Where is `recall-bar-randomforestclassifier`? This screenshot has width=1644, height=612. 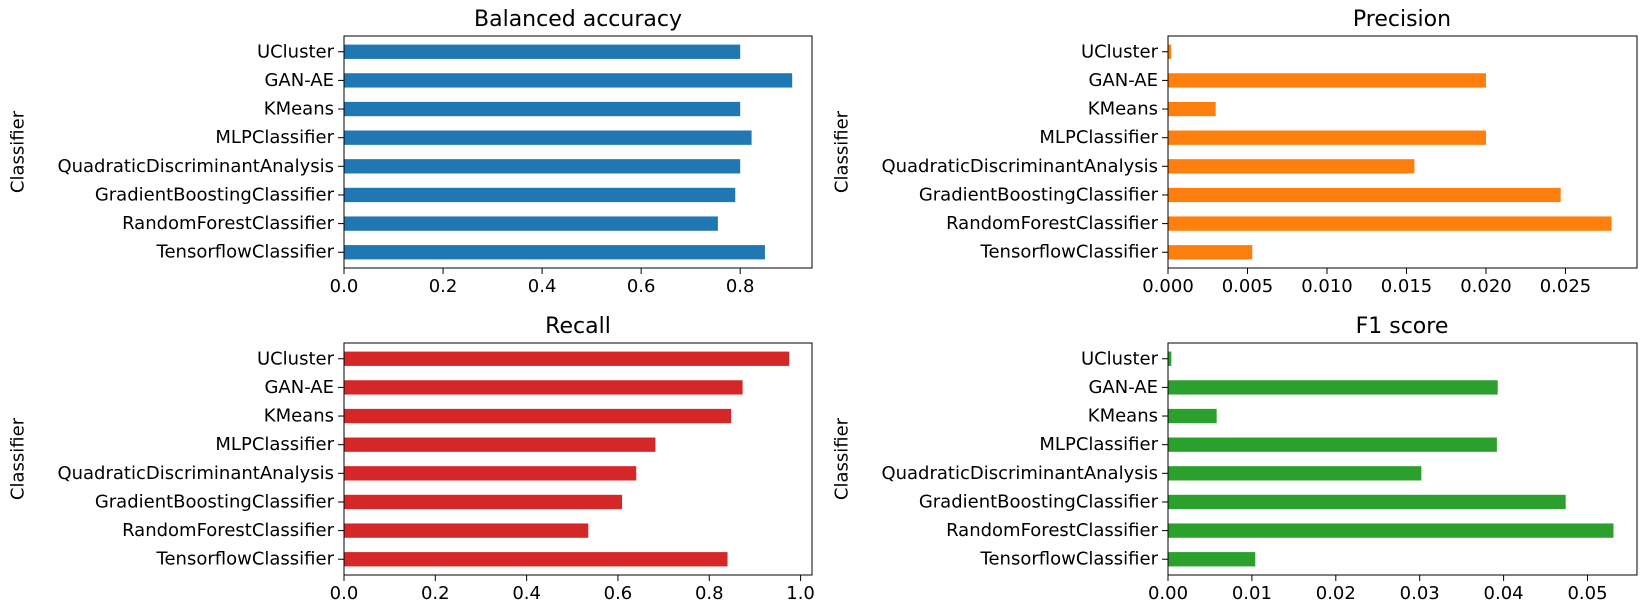 recall-bar-randomforestclassifier is located at coordinates (466, 530).